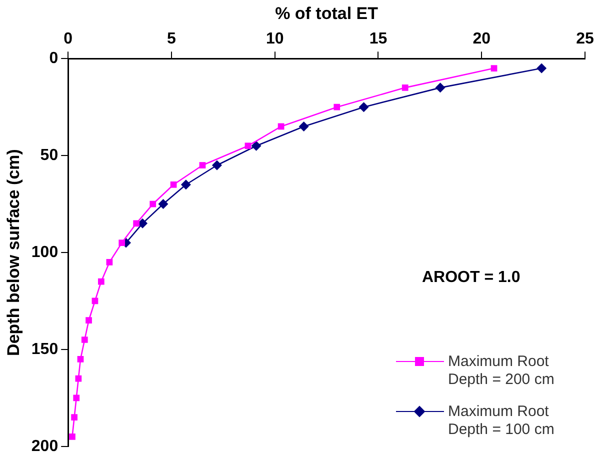  I want to click on annotation: AROOT = 1.0, so click(471, 277).